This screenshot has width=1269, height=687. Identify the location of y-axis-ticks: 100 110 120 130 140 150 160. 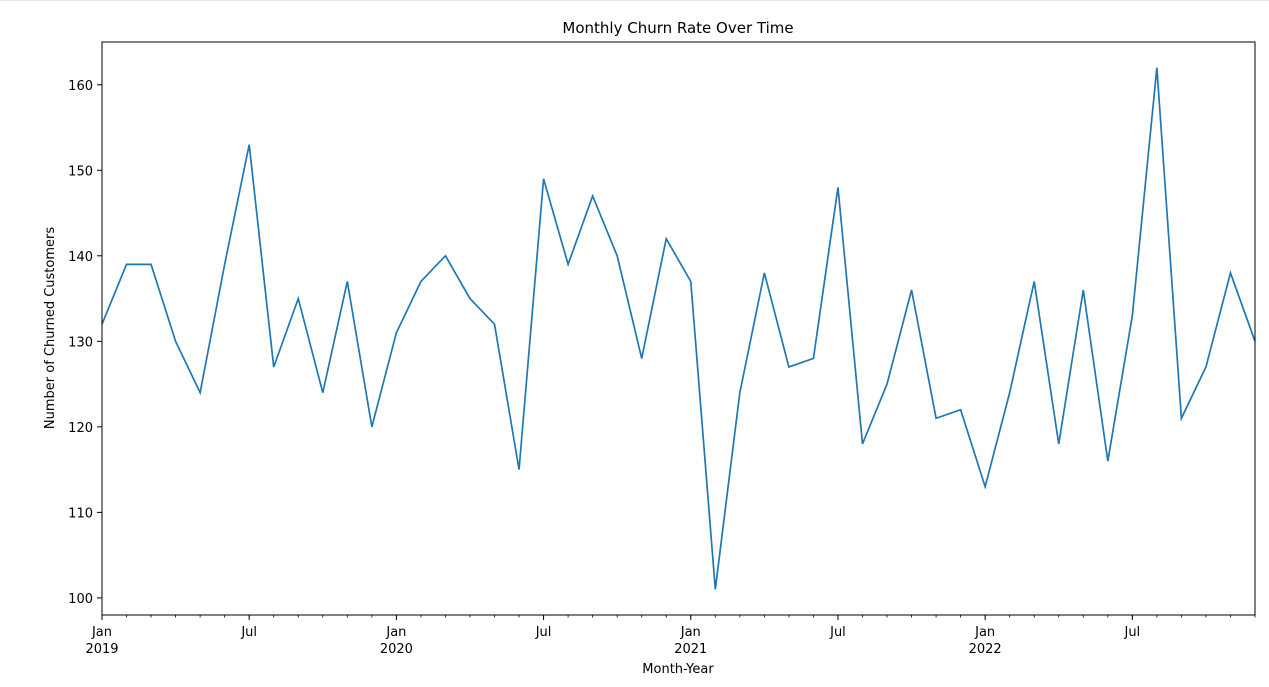
(85, 343).